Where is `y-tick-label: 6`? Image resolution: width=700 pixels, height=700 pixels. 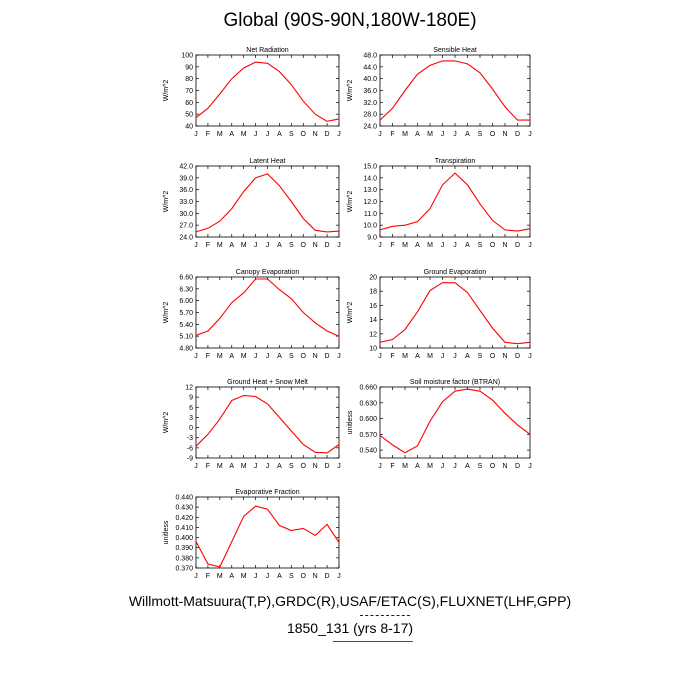
y-tick-label: 6 is located at coordinates (191, 408).